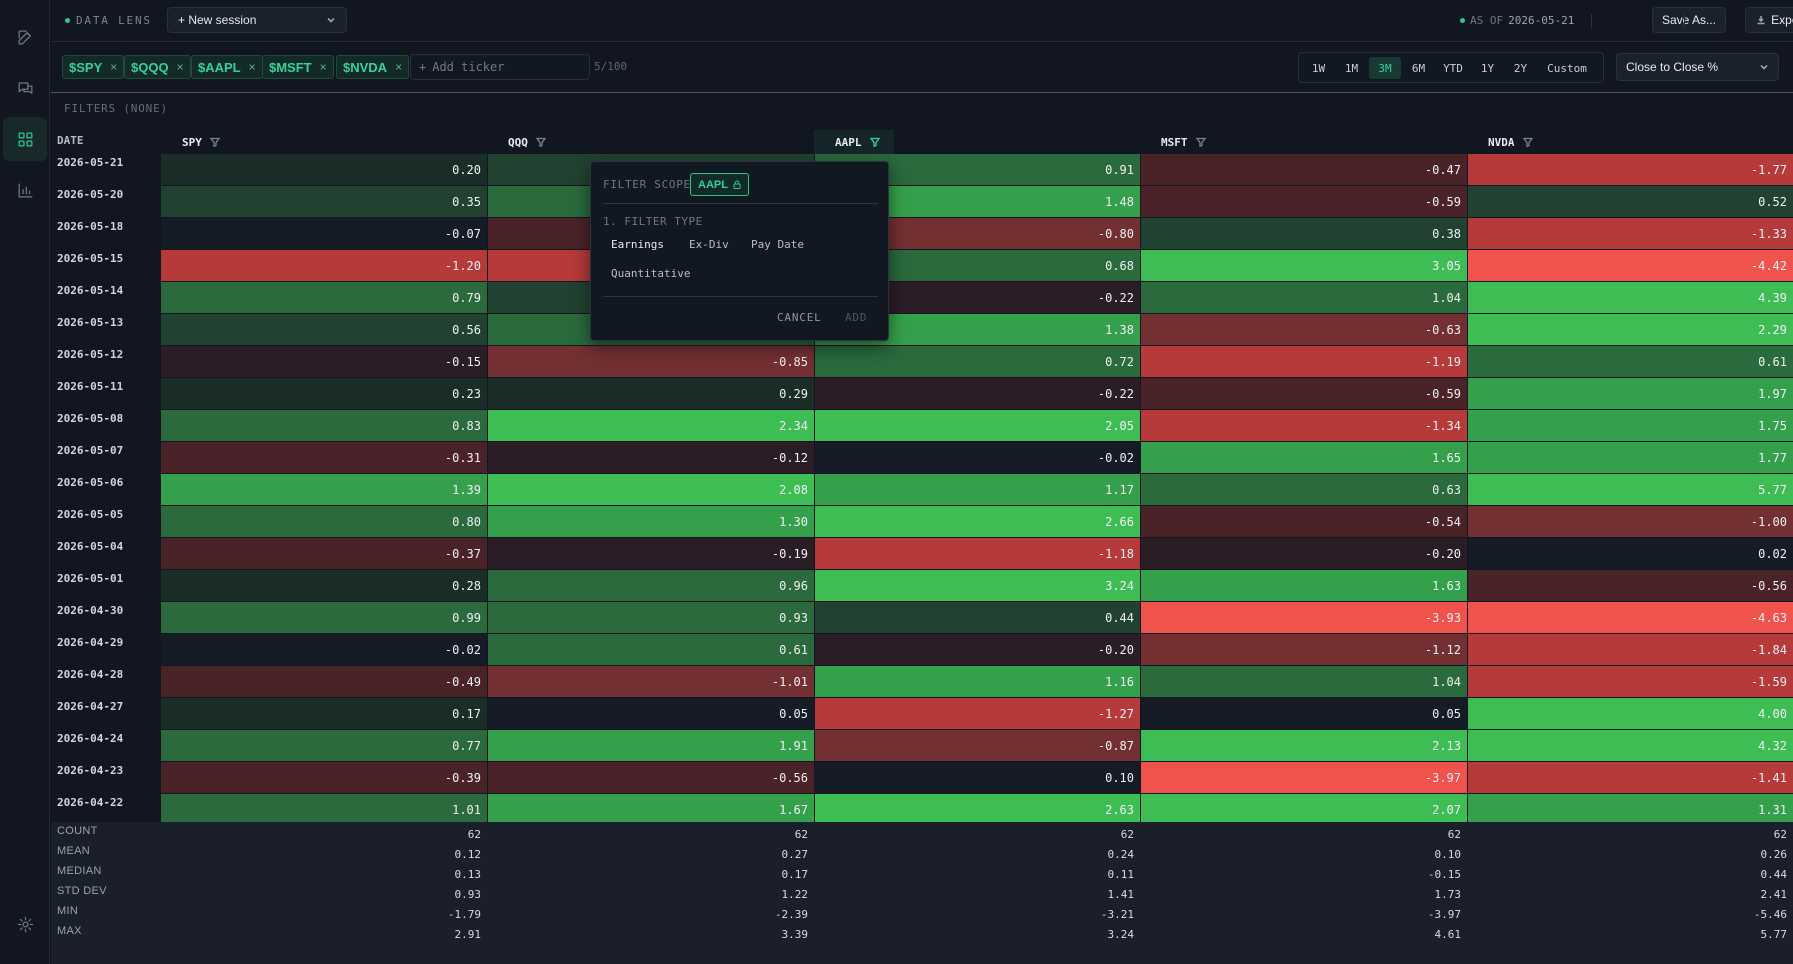  Describe the element at coordinates (1630, 233) in the screenshot. I see `table-cell-nvda: -1.33` at that location.